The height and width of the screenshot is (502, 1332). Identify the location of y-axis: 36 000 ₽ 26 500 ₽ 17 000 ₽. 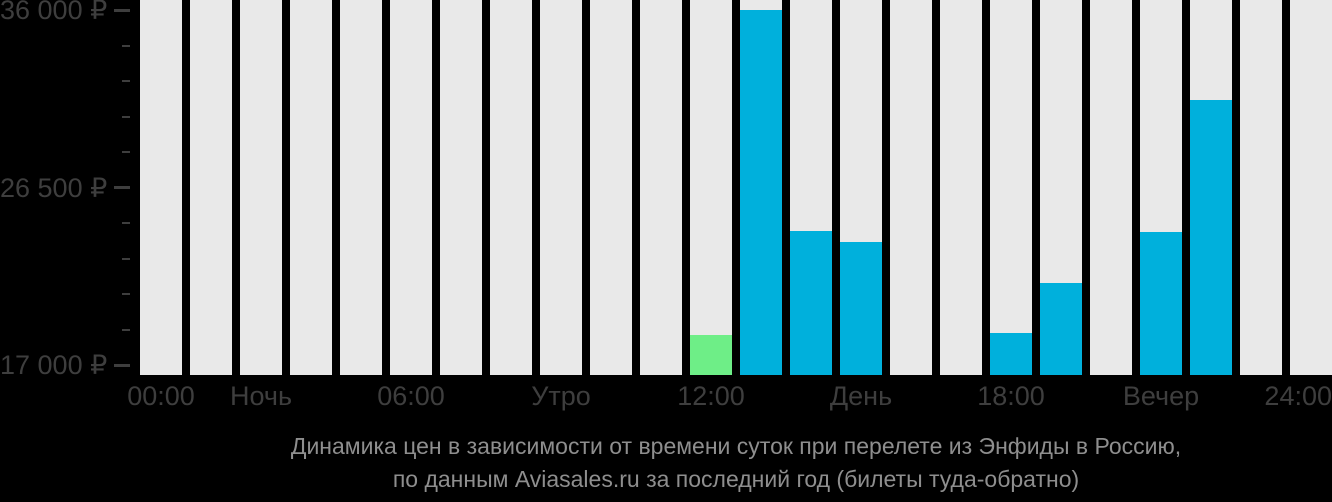
(70, 189).